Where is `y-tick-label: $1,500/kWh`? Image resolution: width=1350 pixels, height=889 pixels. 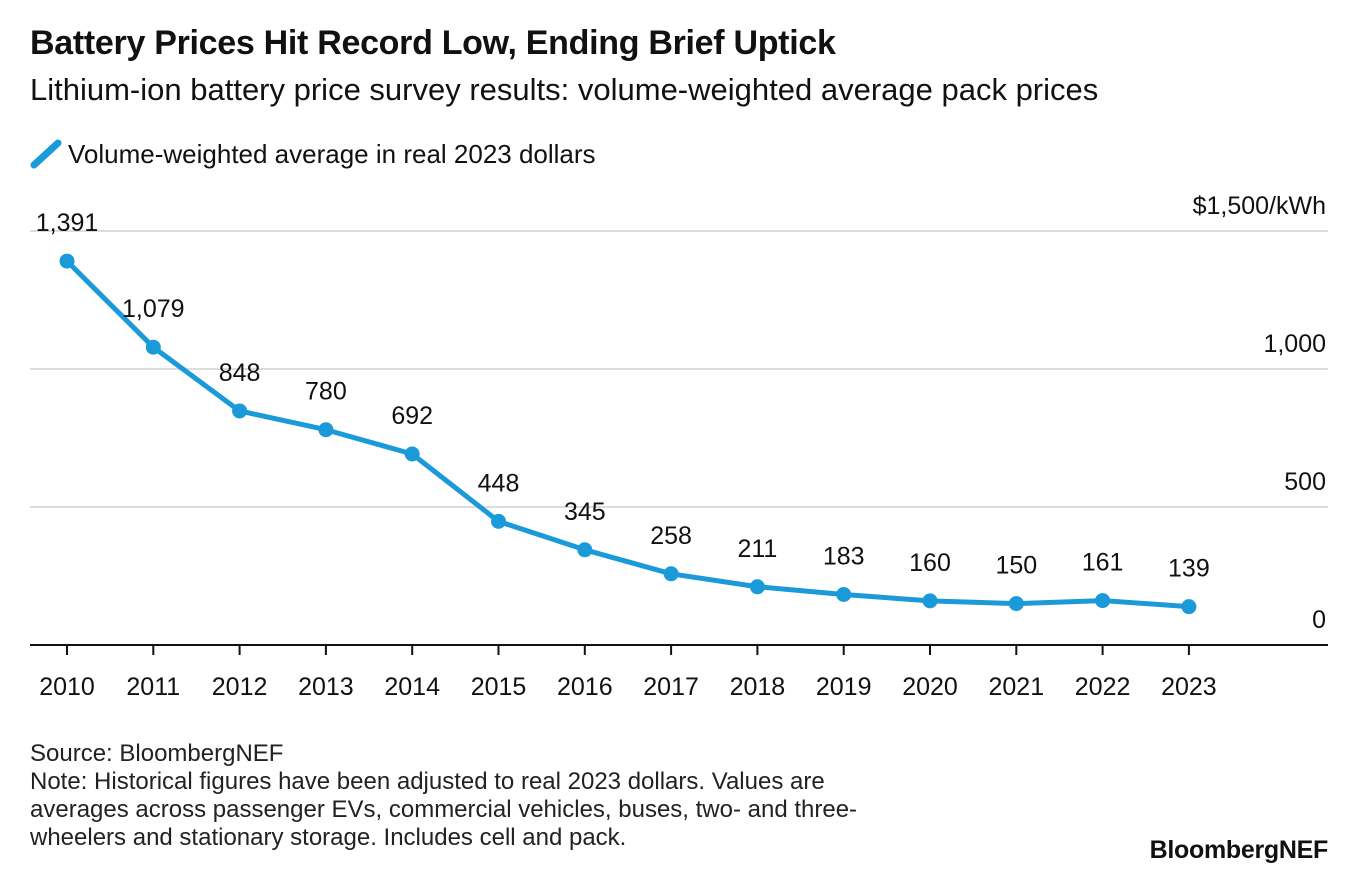 y-tick-label: $1,500/kWh is located at coordinates (1259, 206).